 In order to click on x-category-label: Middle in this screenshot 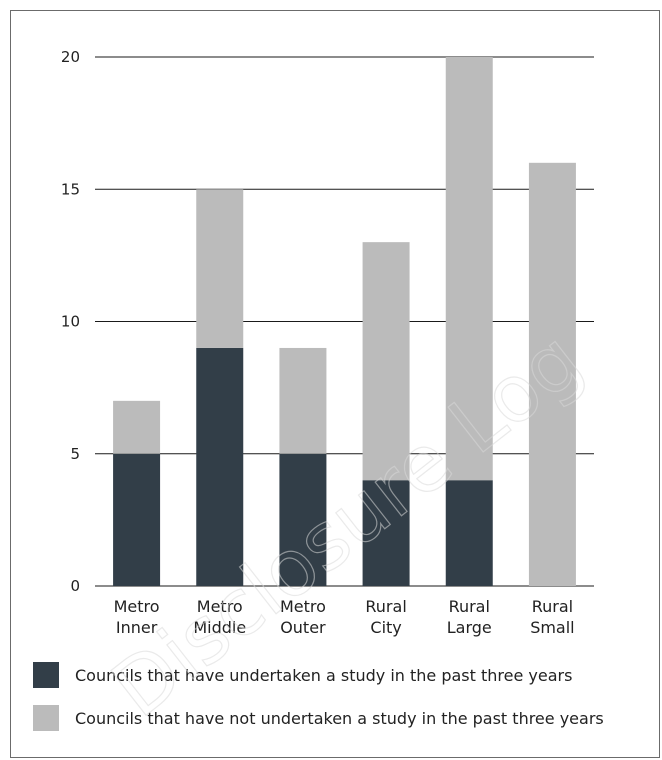, I will do `click(219, 627)`.